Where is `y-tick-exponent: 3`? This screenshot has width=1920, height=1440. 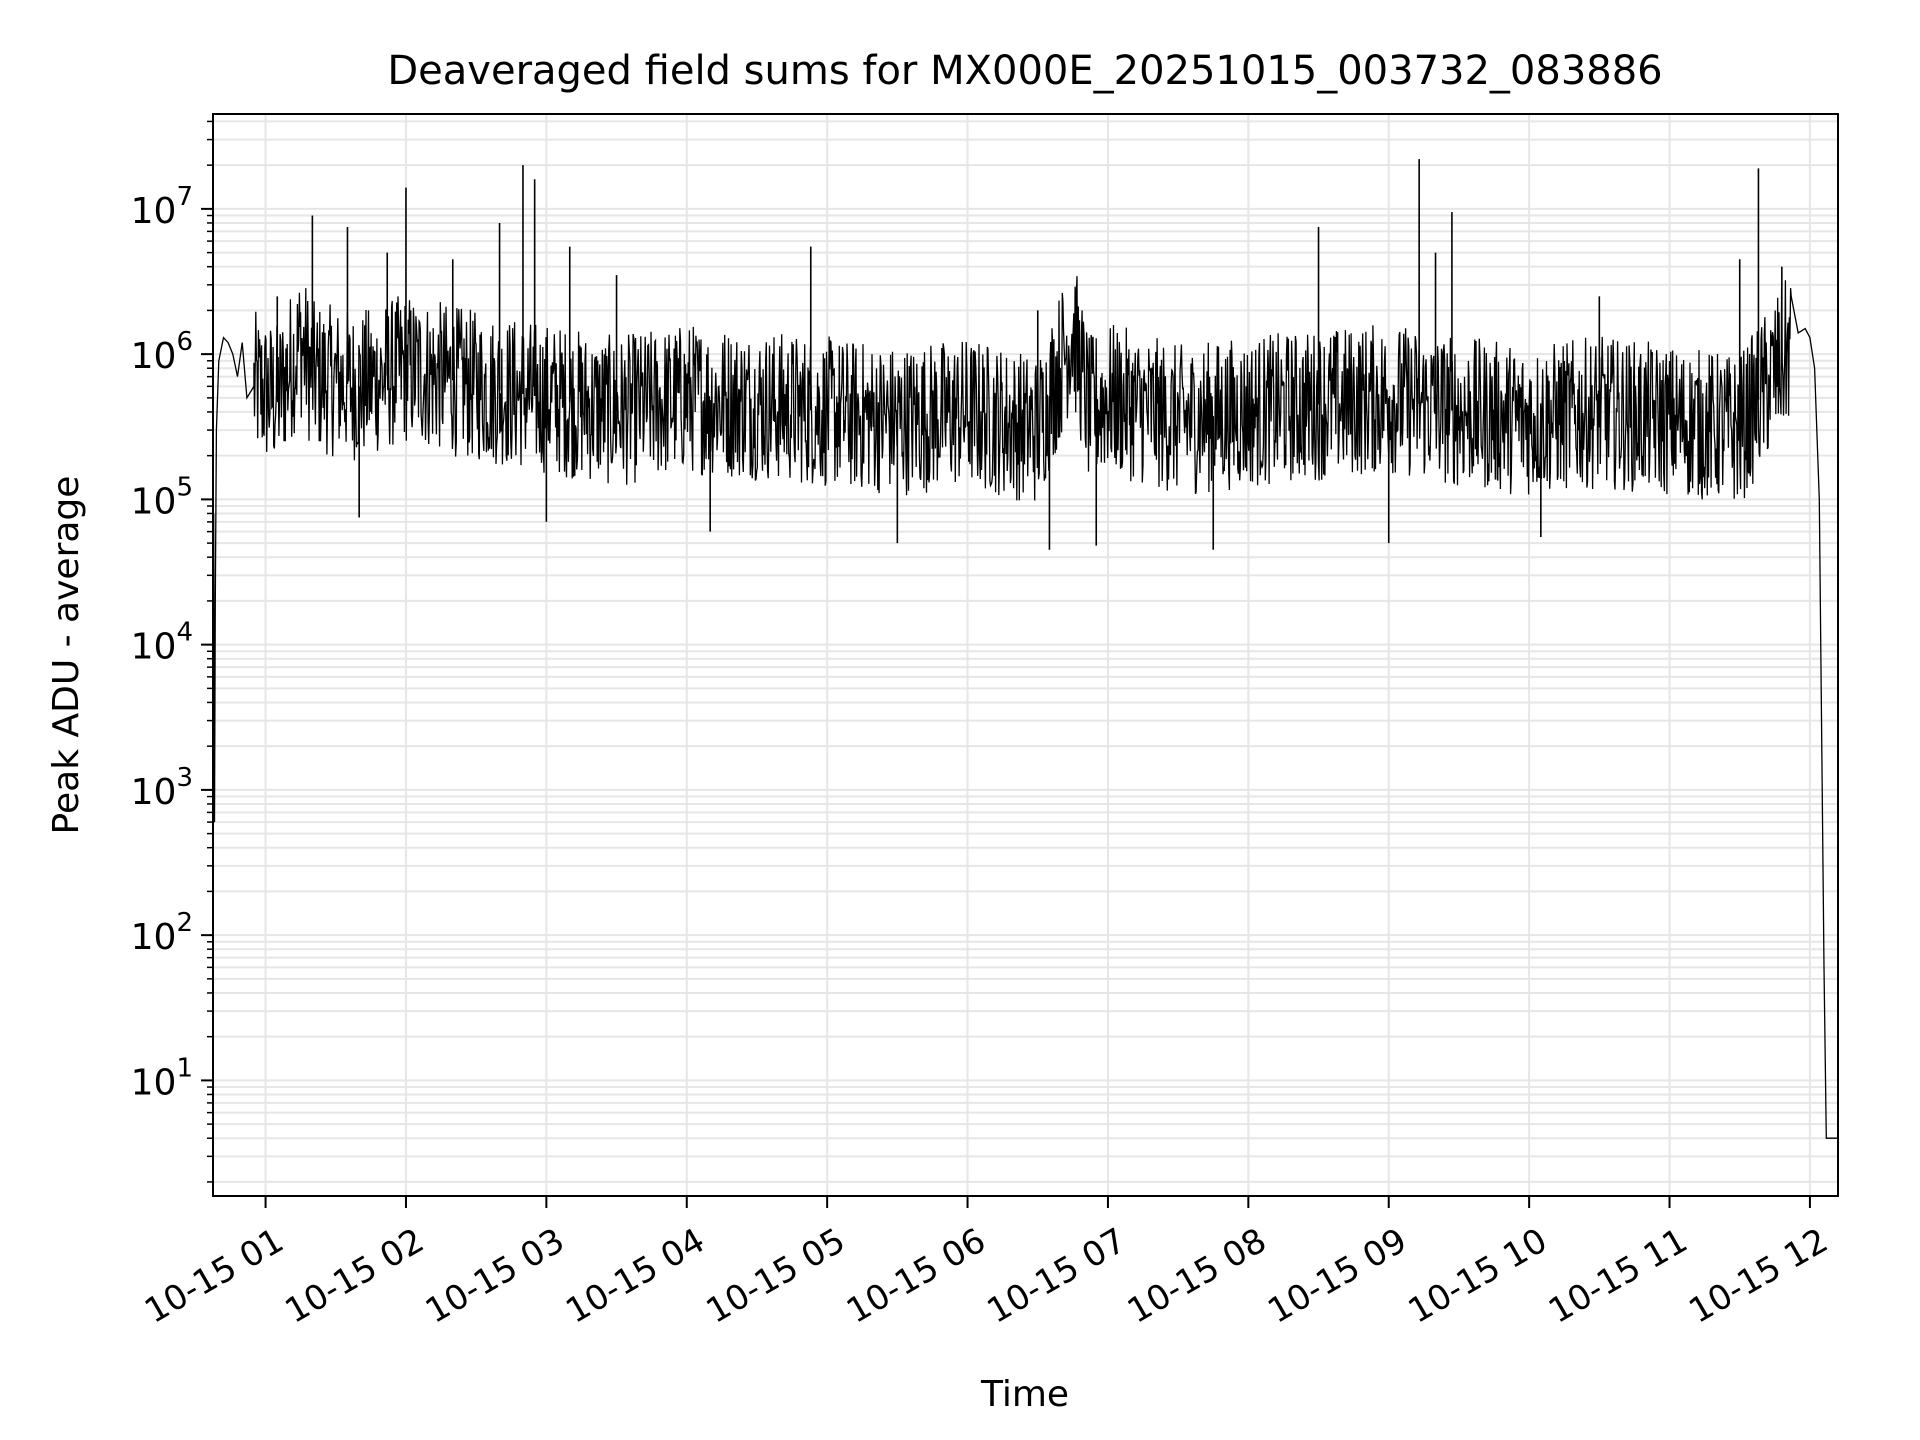
y-tick-exponent: 3 is located at coordinates (184, 778).